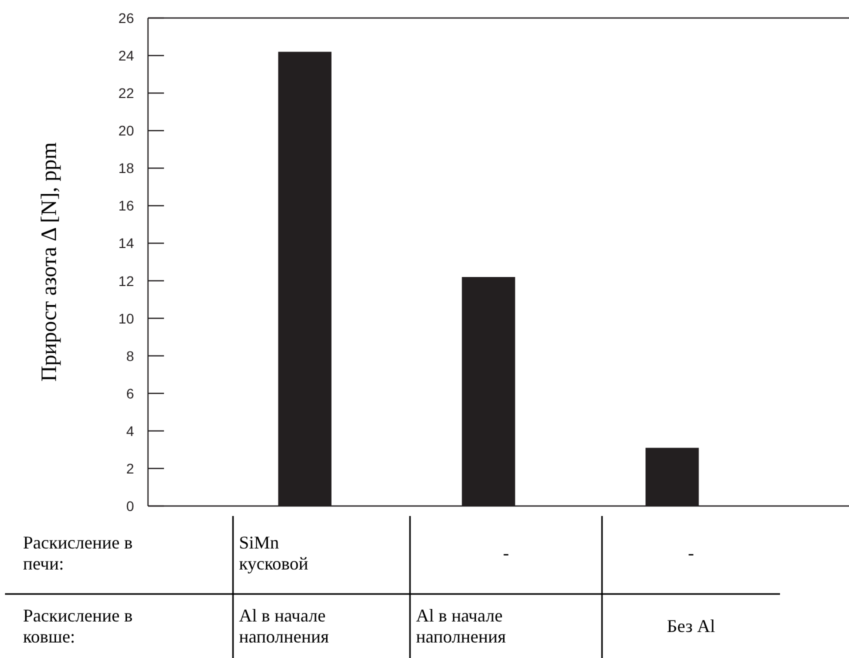 The image size is (849, 658). I want to click on x-tick-label: SiMn кусковой, so click(274, 553).